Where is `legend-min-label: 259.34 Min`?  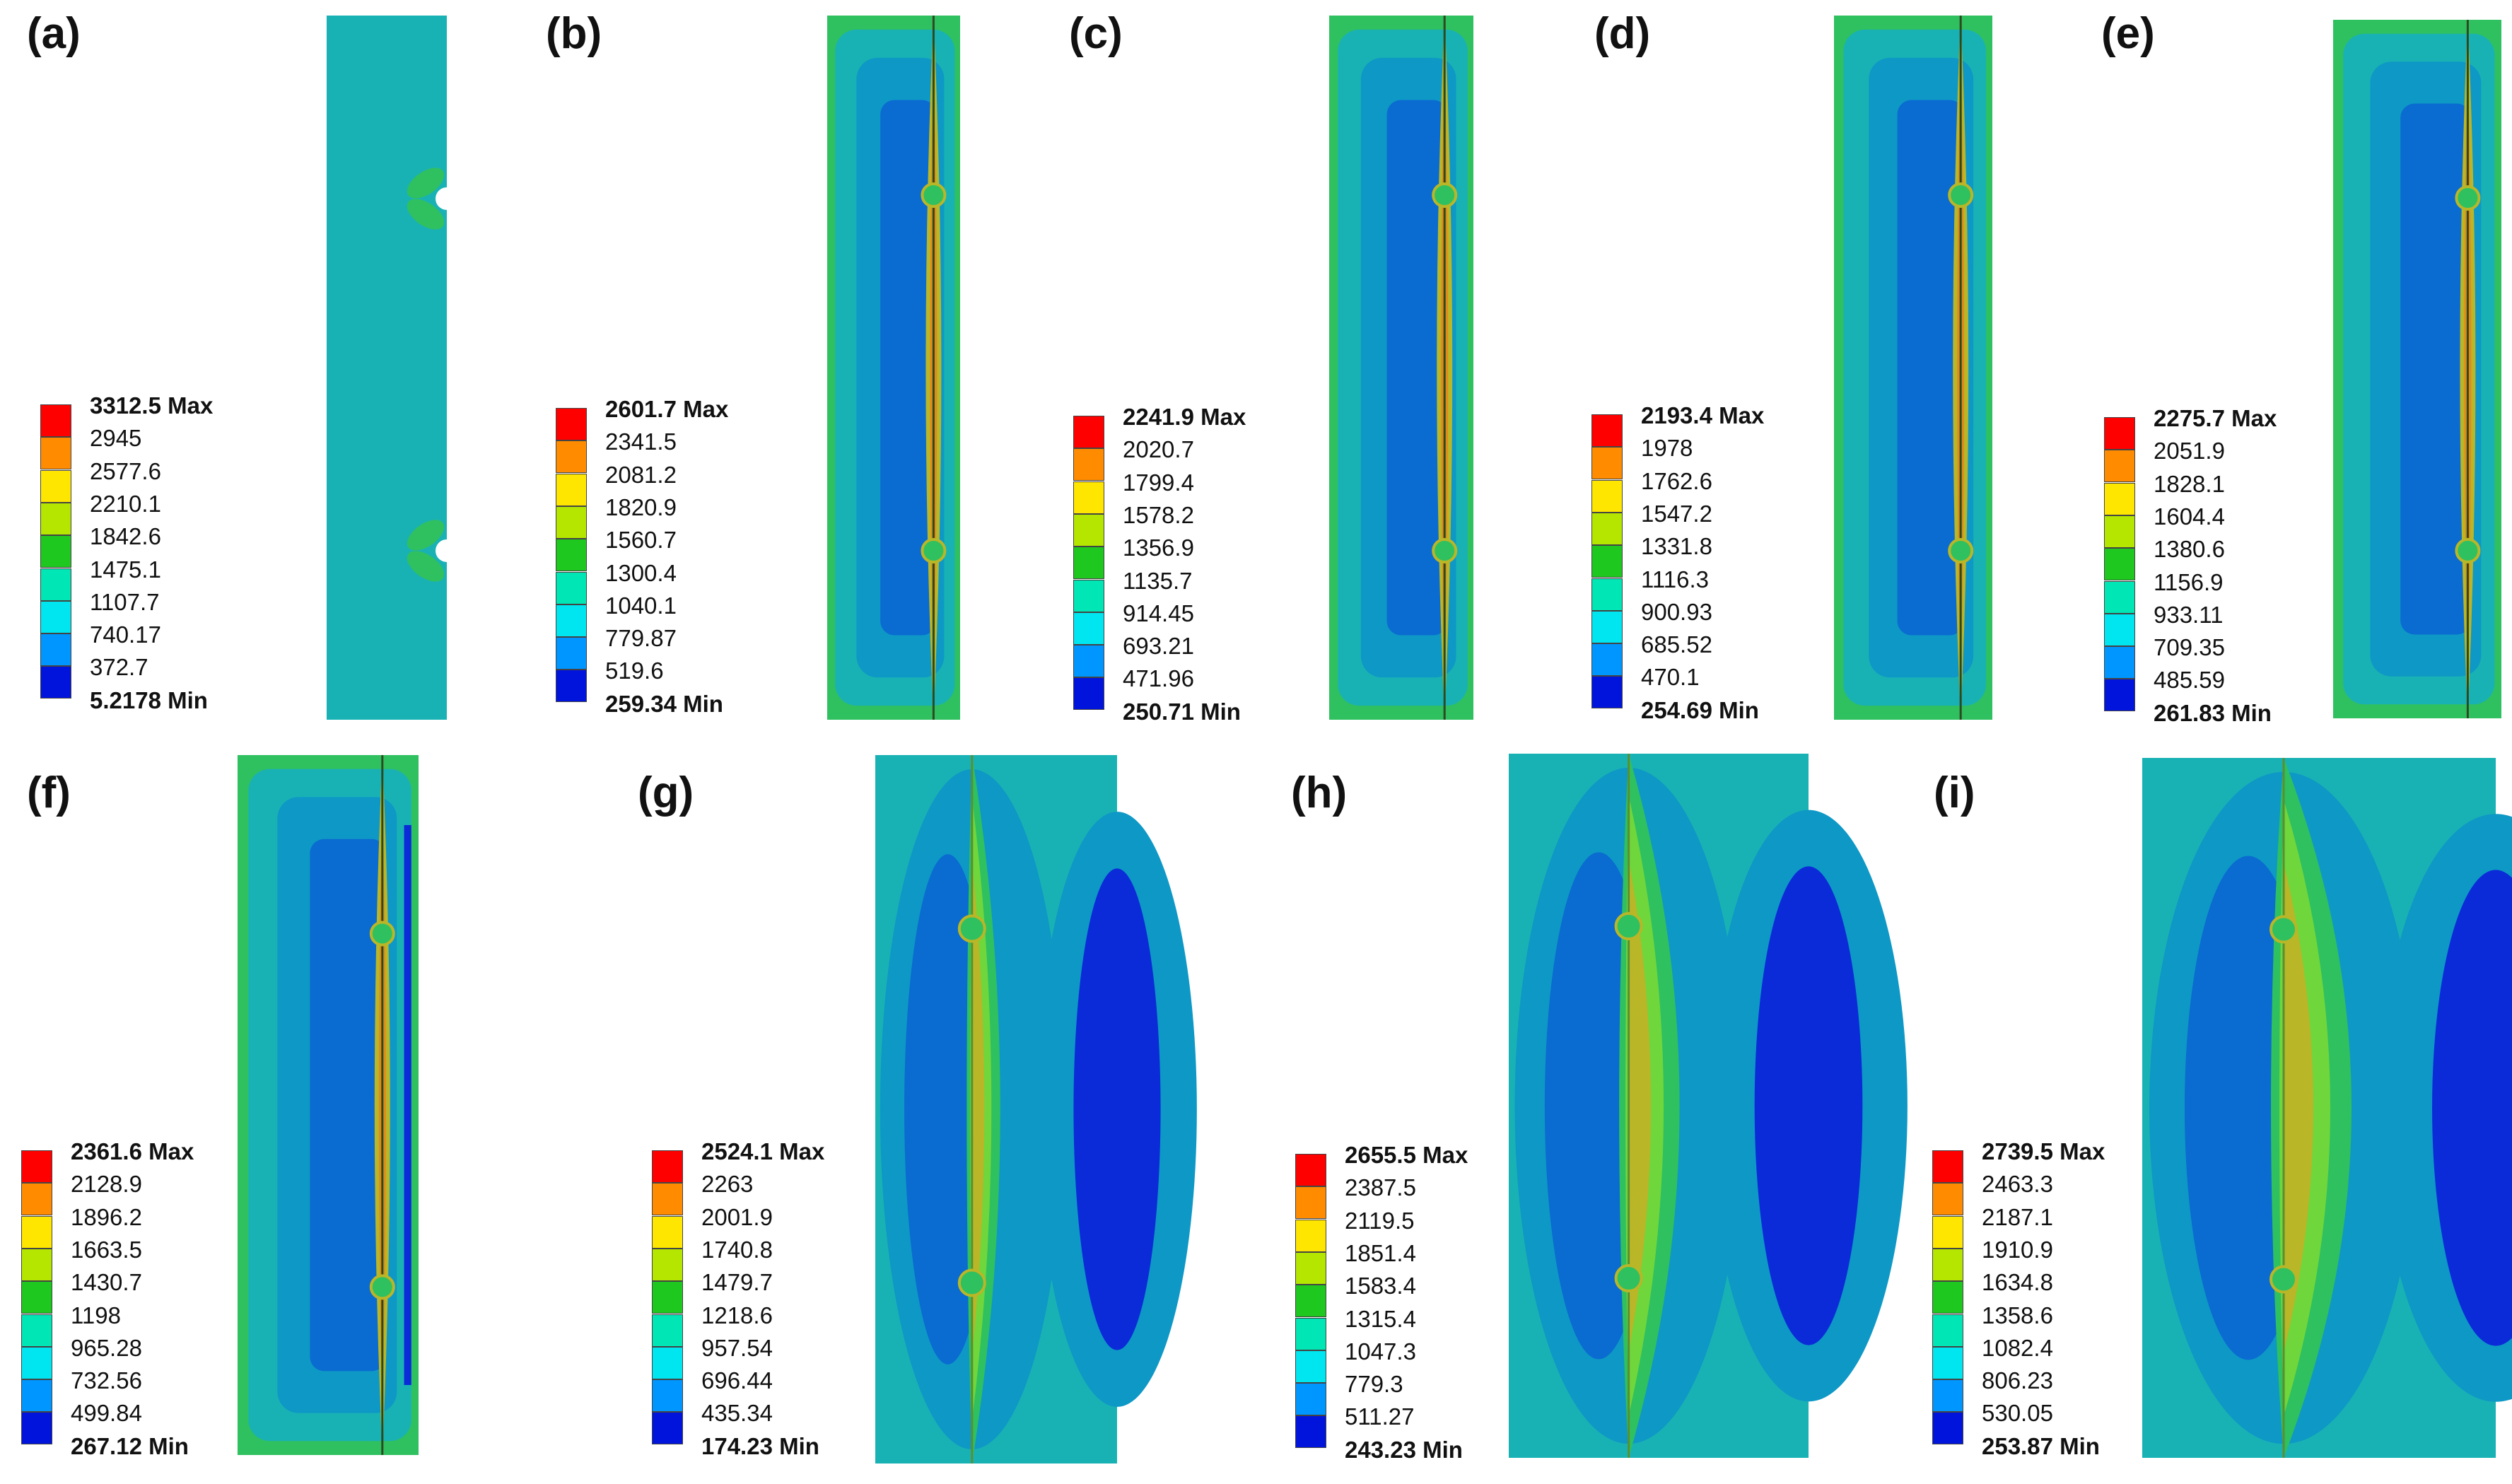 legend-min-label: 259.34 Min is located at coordinates (664, 703).